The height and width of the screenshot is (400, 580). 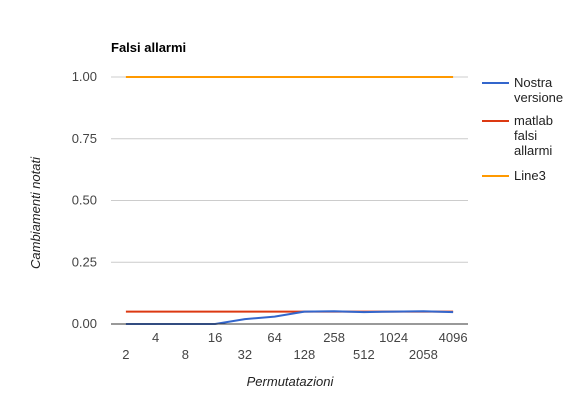 I want to click on x-tick-label: 512, so click(x=364, y=354).